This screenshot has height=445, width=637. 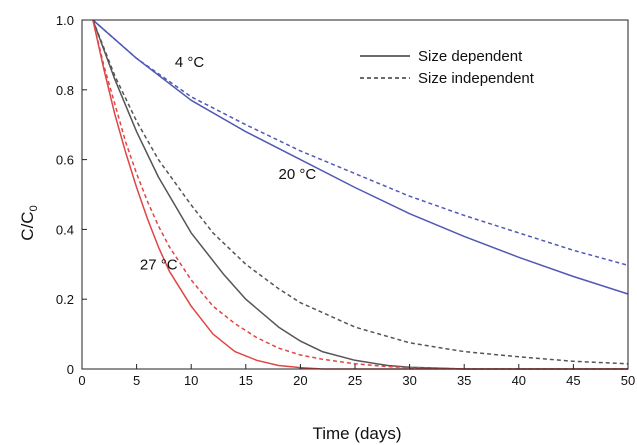 I want to click on curve-annotation: 20 °C, so click(x=298, y=174).